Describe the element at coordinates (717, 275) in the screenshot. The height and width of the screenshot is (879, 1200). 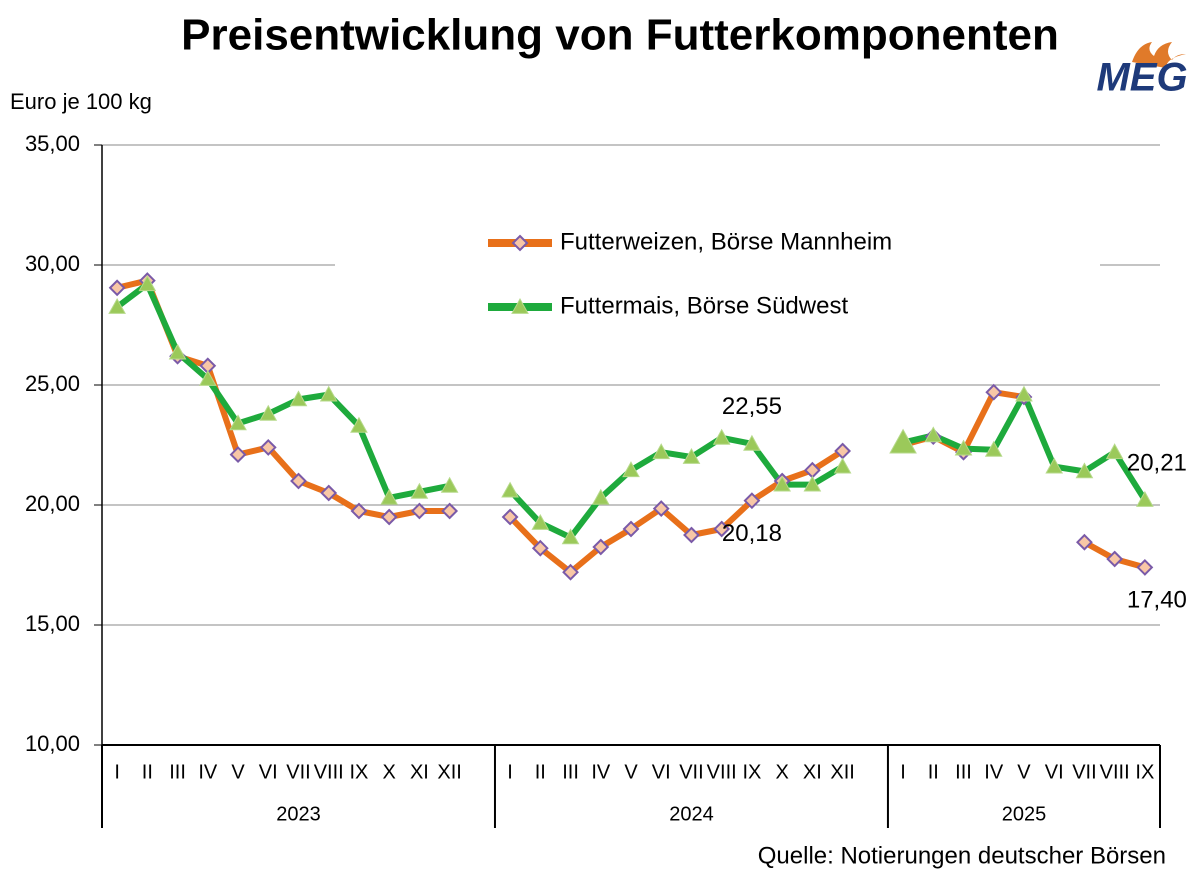
I see `legend-background` at that location.